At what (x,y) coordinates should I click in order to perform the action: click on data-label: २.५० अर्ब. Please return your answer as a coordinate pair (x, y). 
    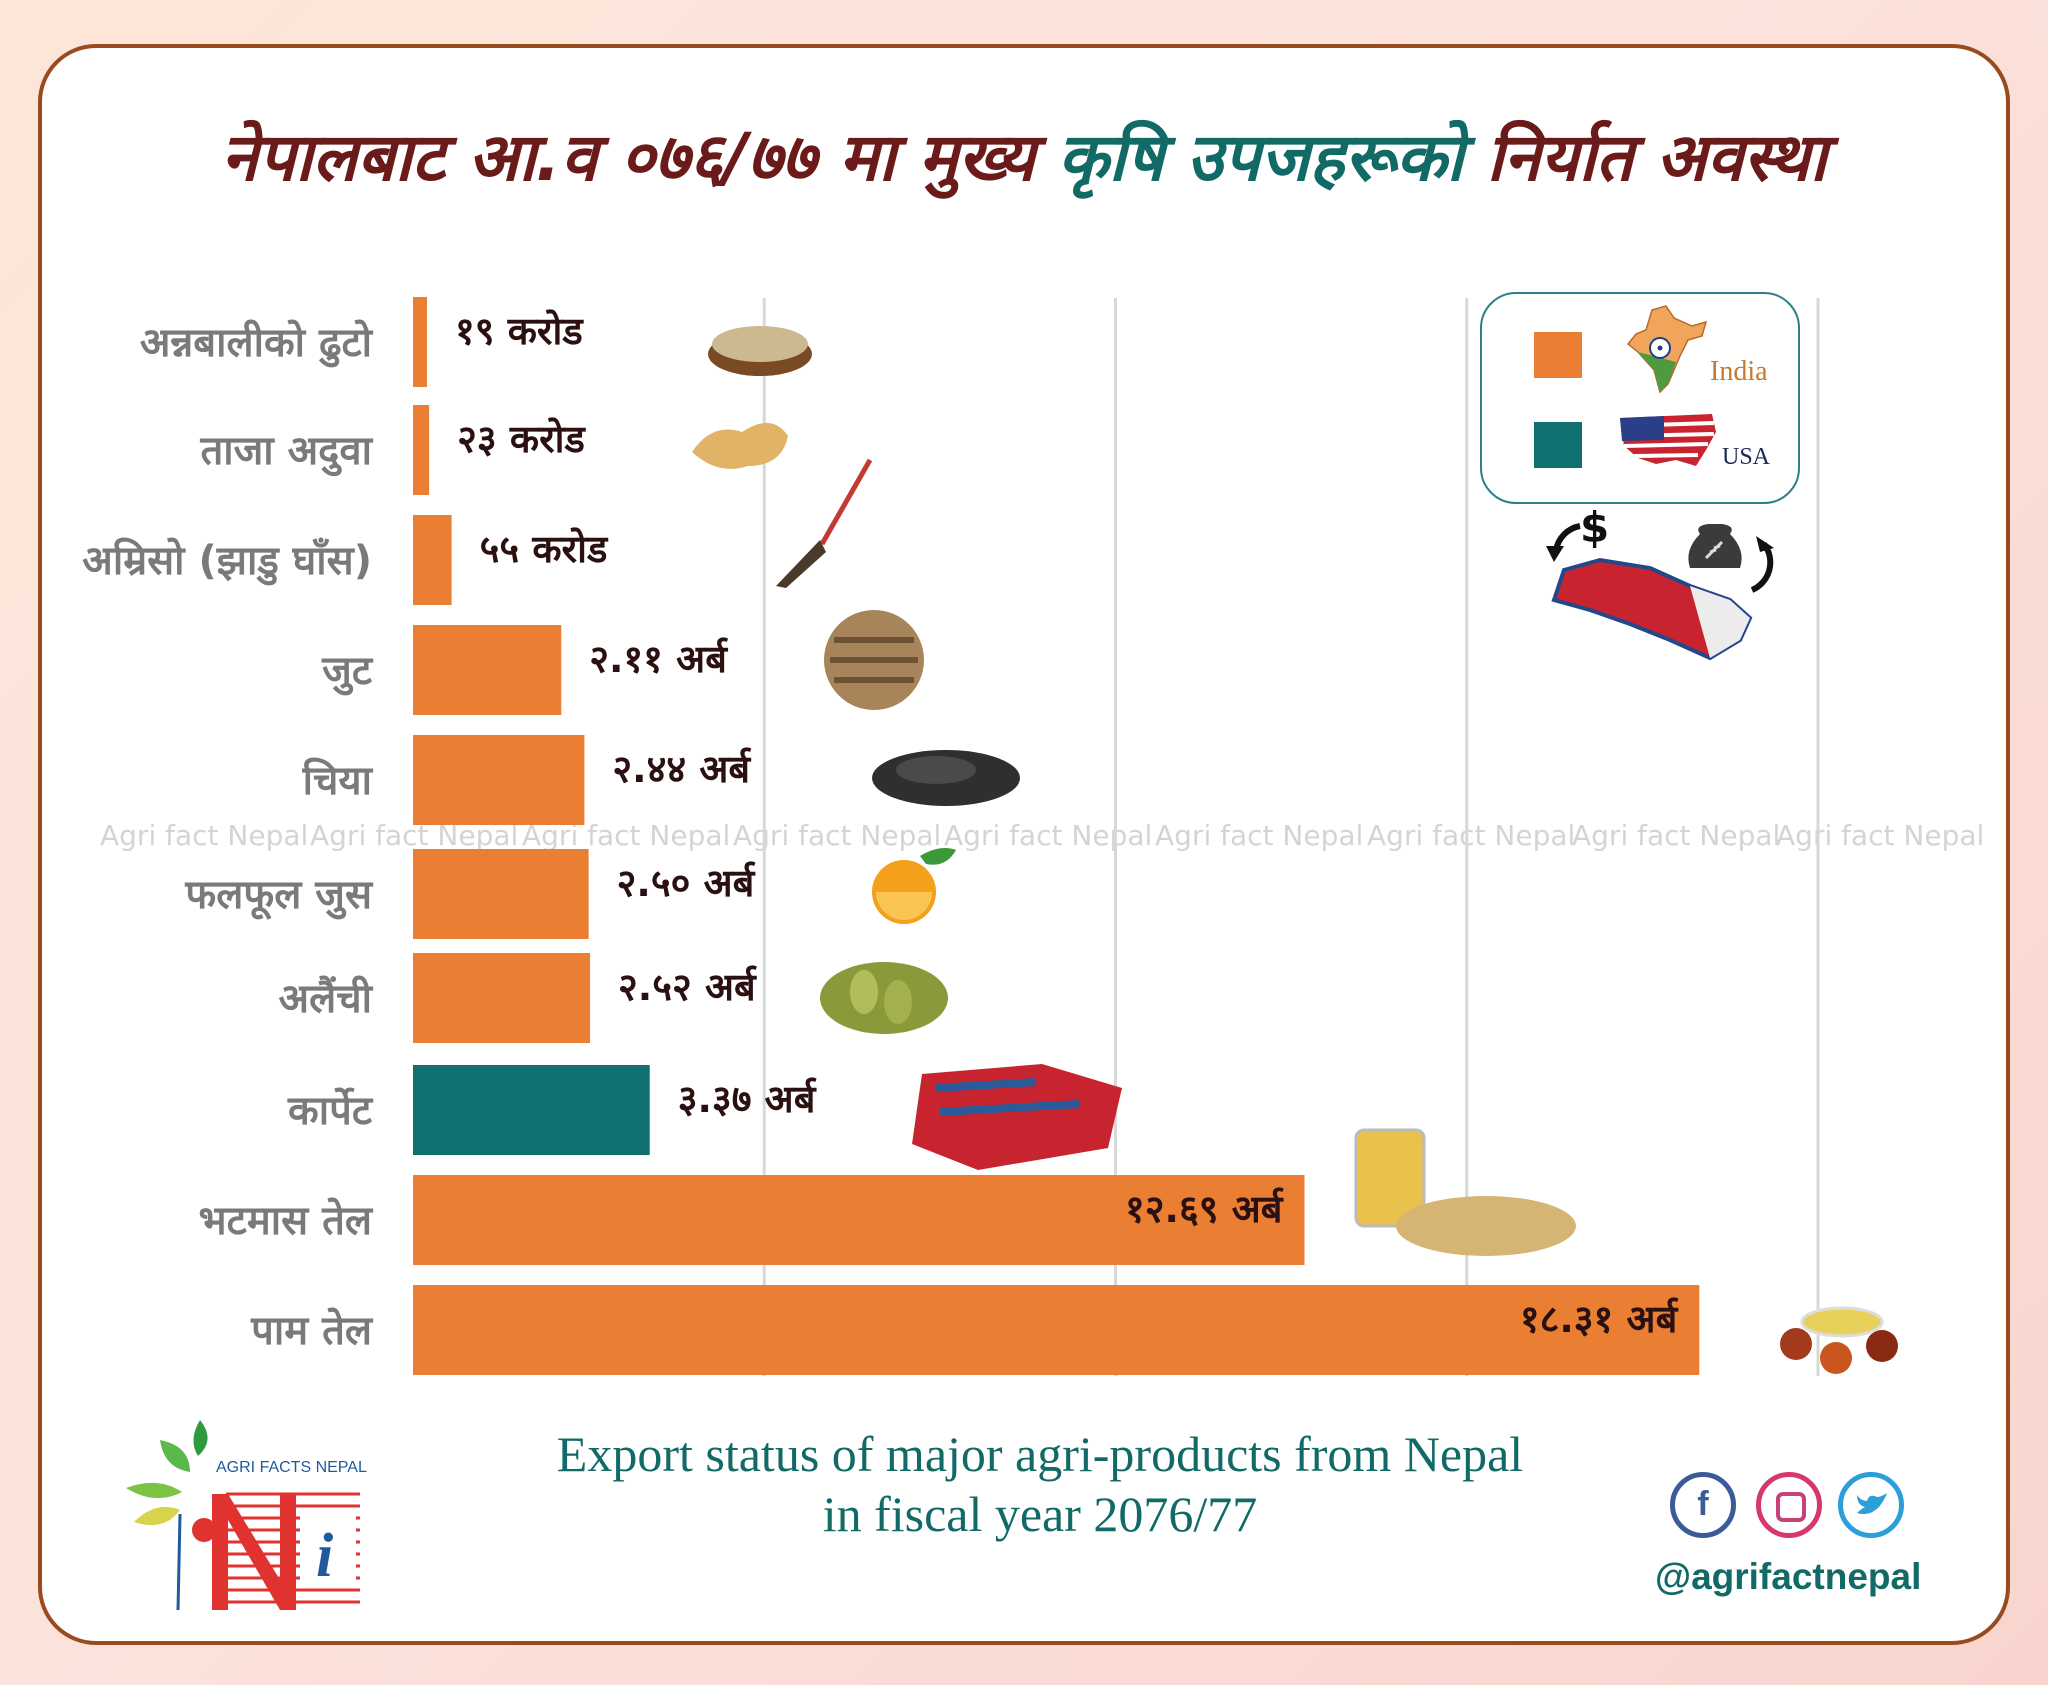
    Looking at the image, I should click on (687, 883).